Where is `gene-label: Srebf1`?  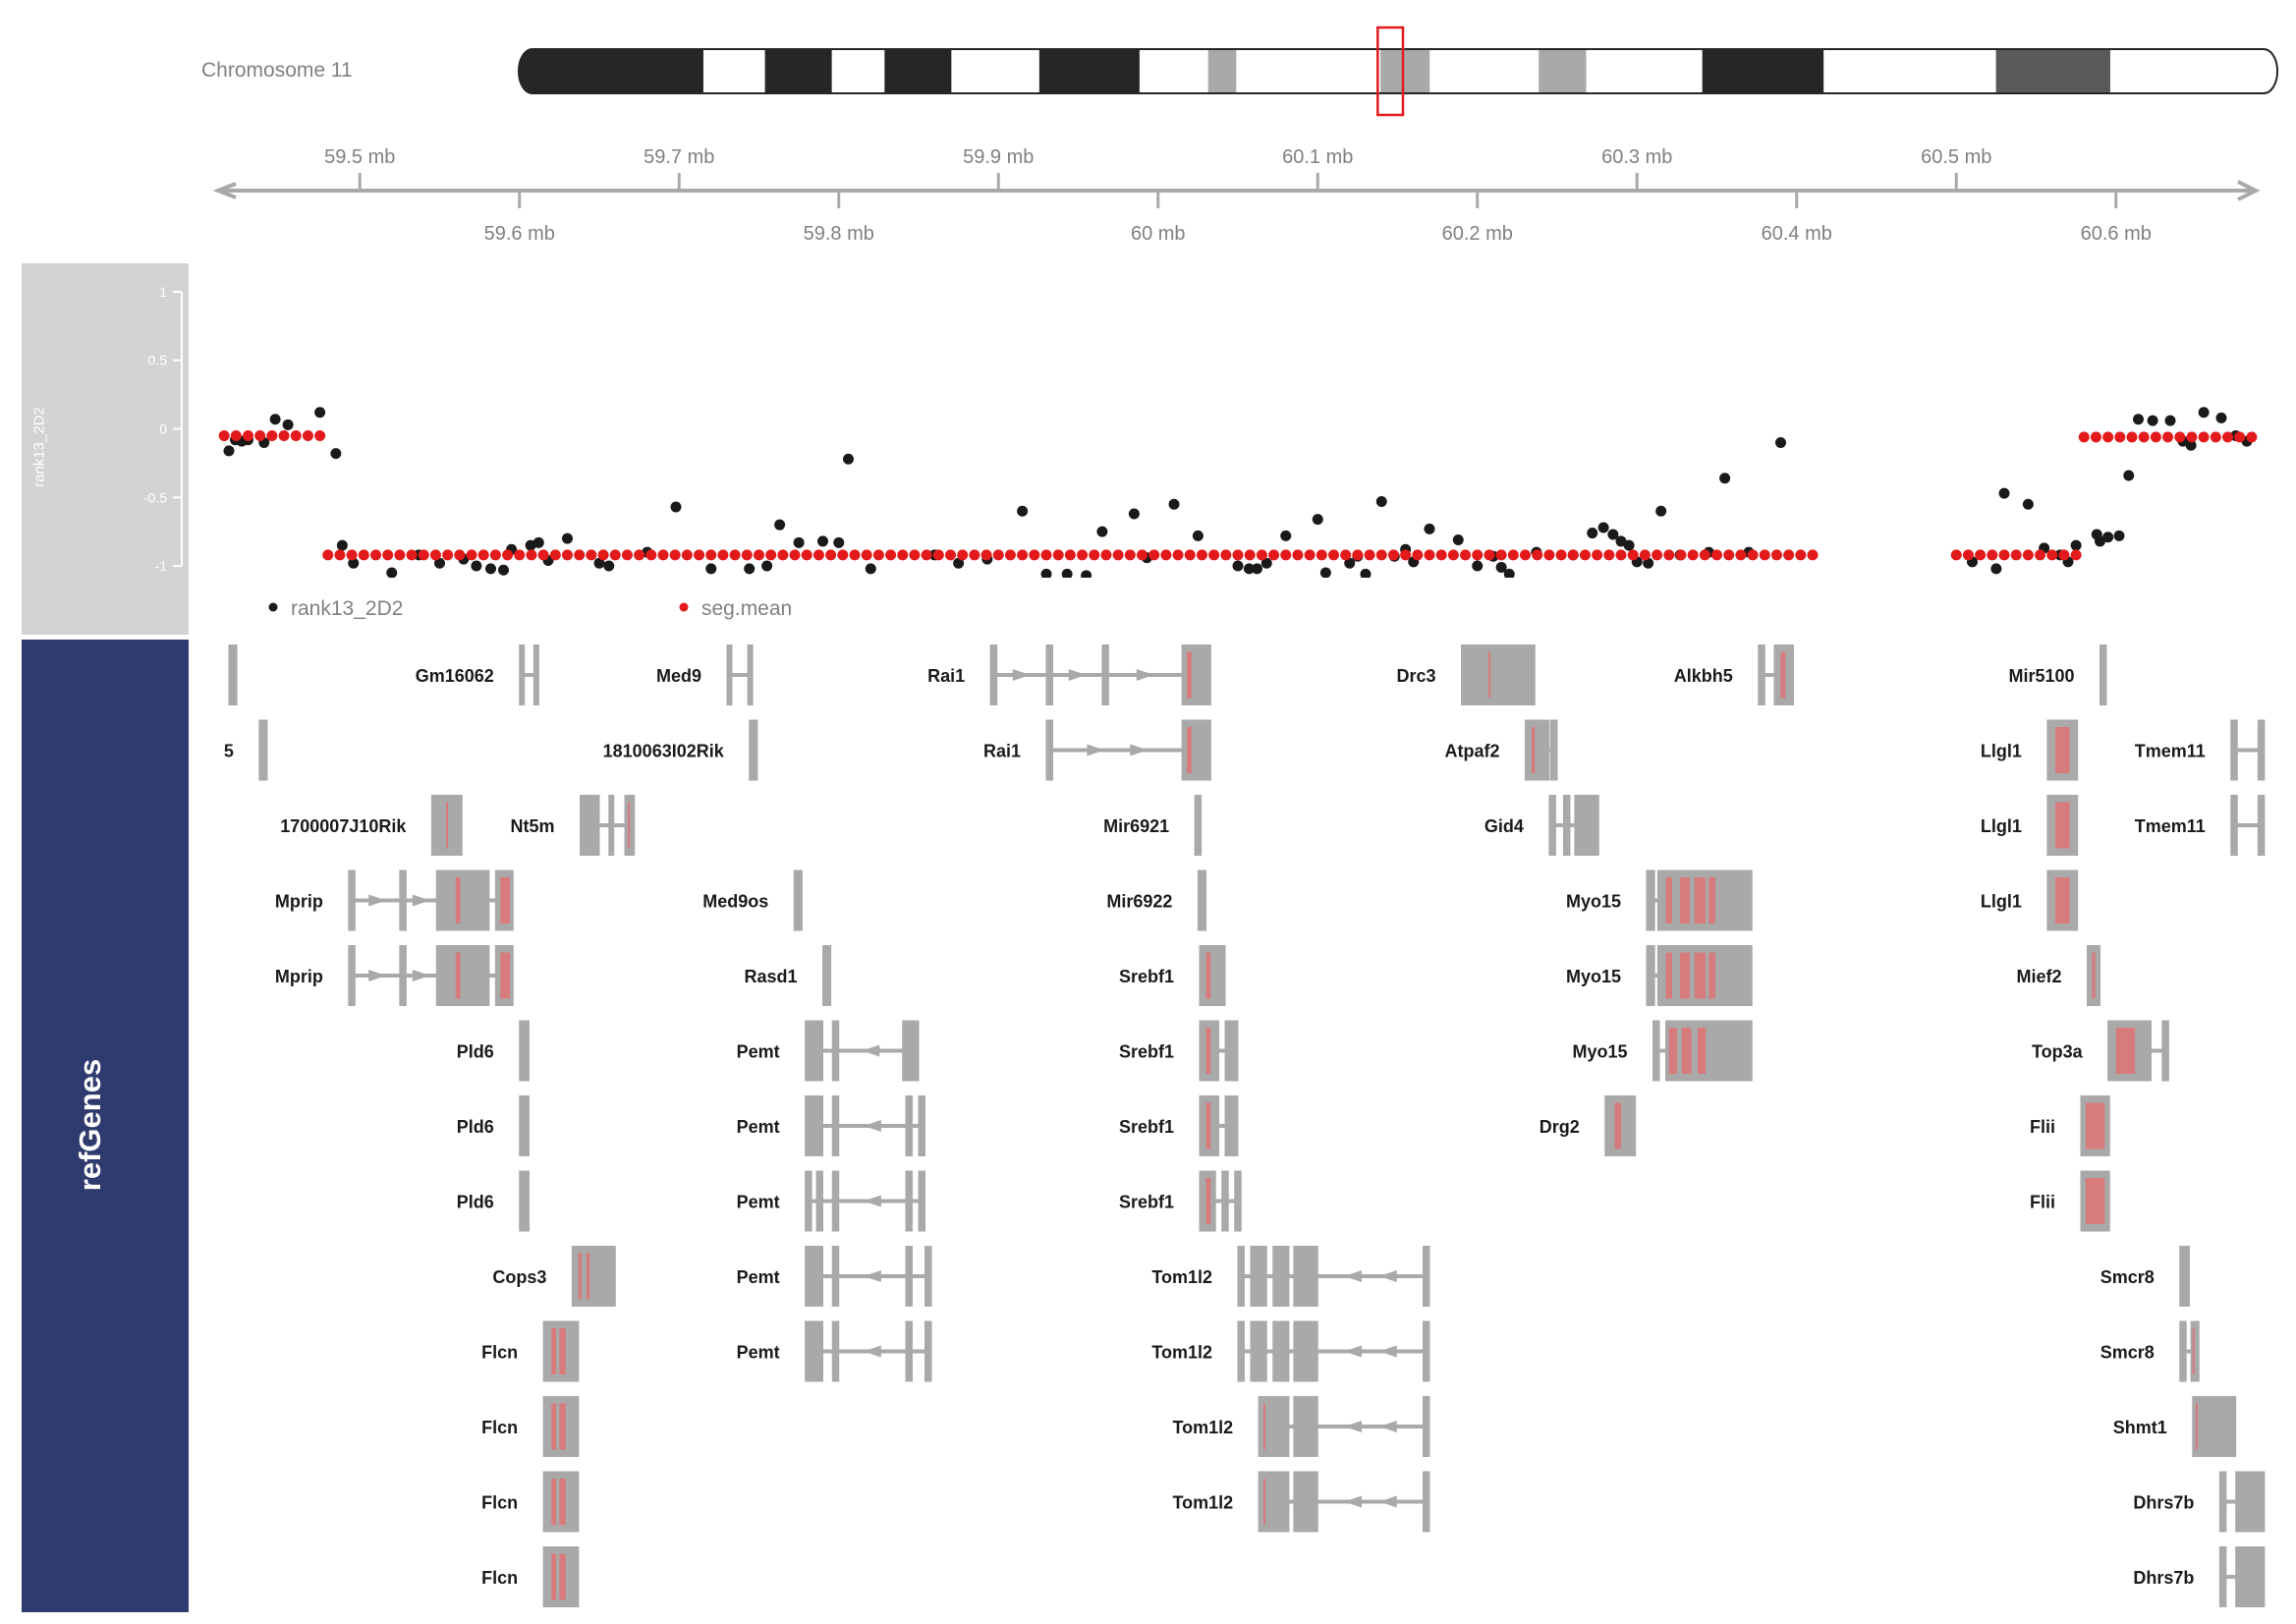
gene-label: Srebf1 is located at coordinates (1146, 976).